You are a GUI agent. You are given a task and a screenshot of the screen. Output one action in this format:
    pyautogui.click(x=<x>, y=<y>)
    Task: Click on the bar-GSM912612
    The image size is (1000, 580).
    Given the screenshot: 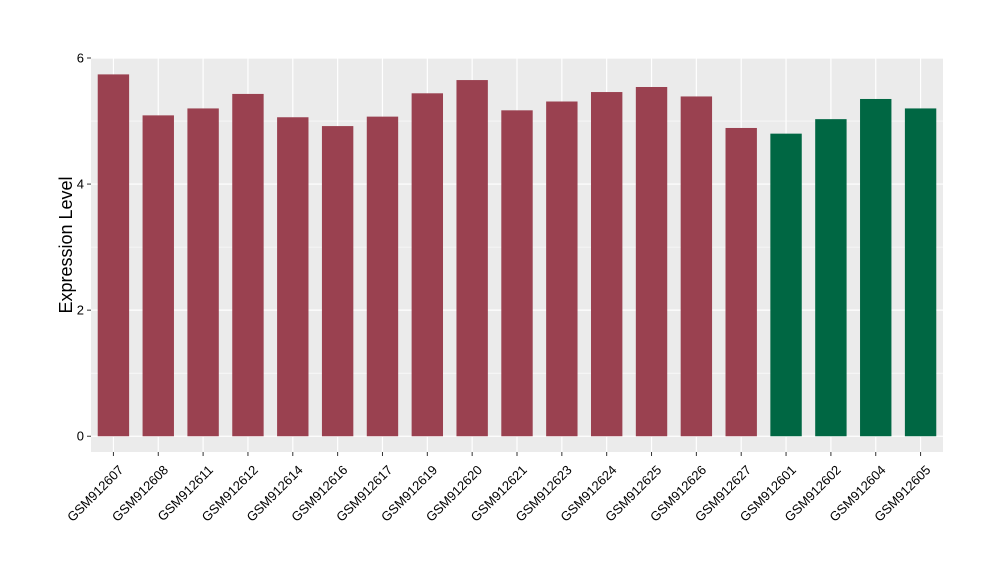 What is the action you would take?
    pyautogui.click(x=248, y=265)
    